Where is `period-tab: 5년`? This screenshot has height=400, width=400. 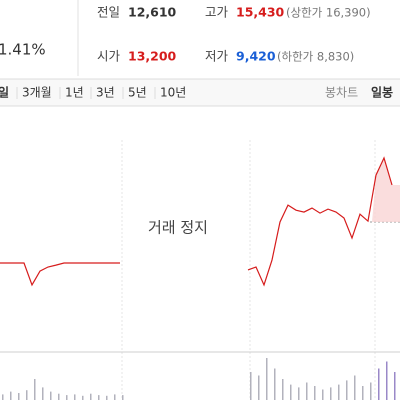 period-tab: 5년 is located at coordinates (137, 93).